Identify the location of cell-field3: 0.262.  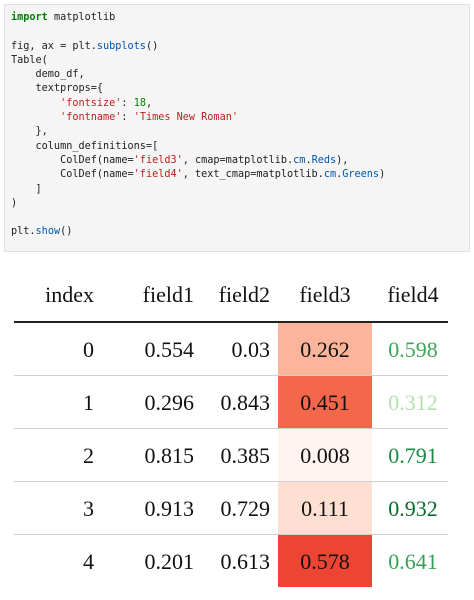
(325, 349).